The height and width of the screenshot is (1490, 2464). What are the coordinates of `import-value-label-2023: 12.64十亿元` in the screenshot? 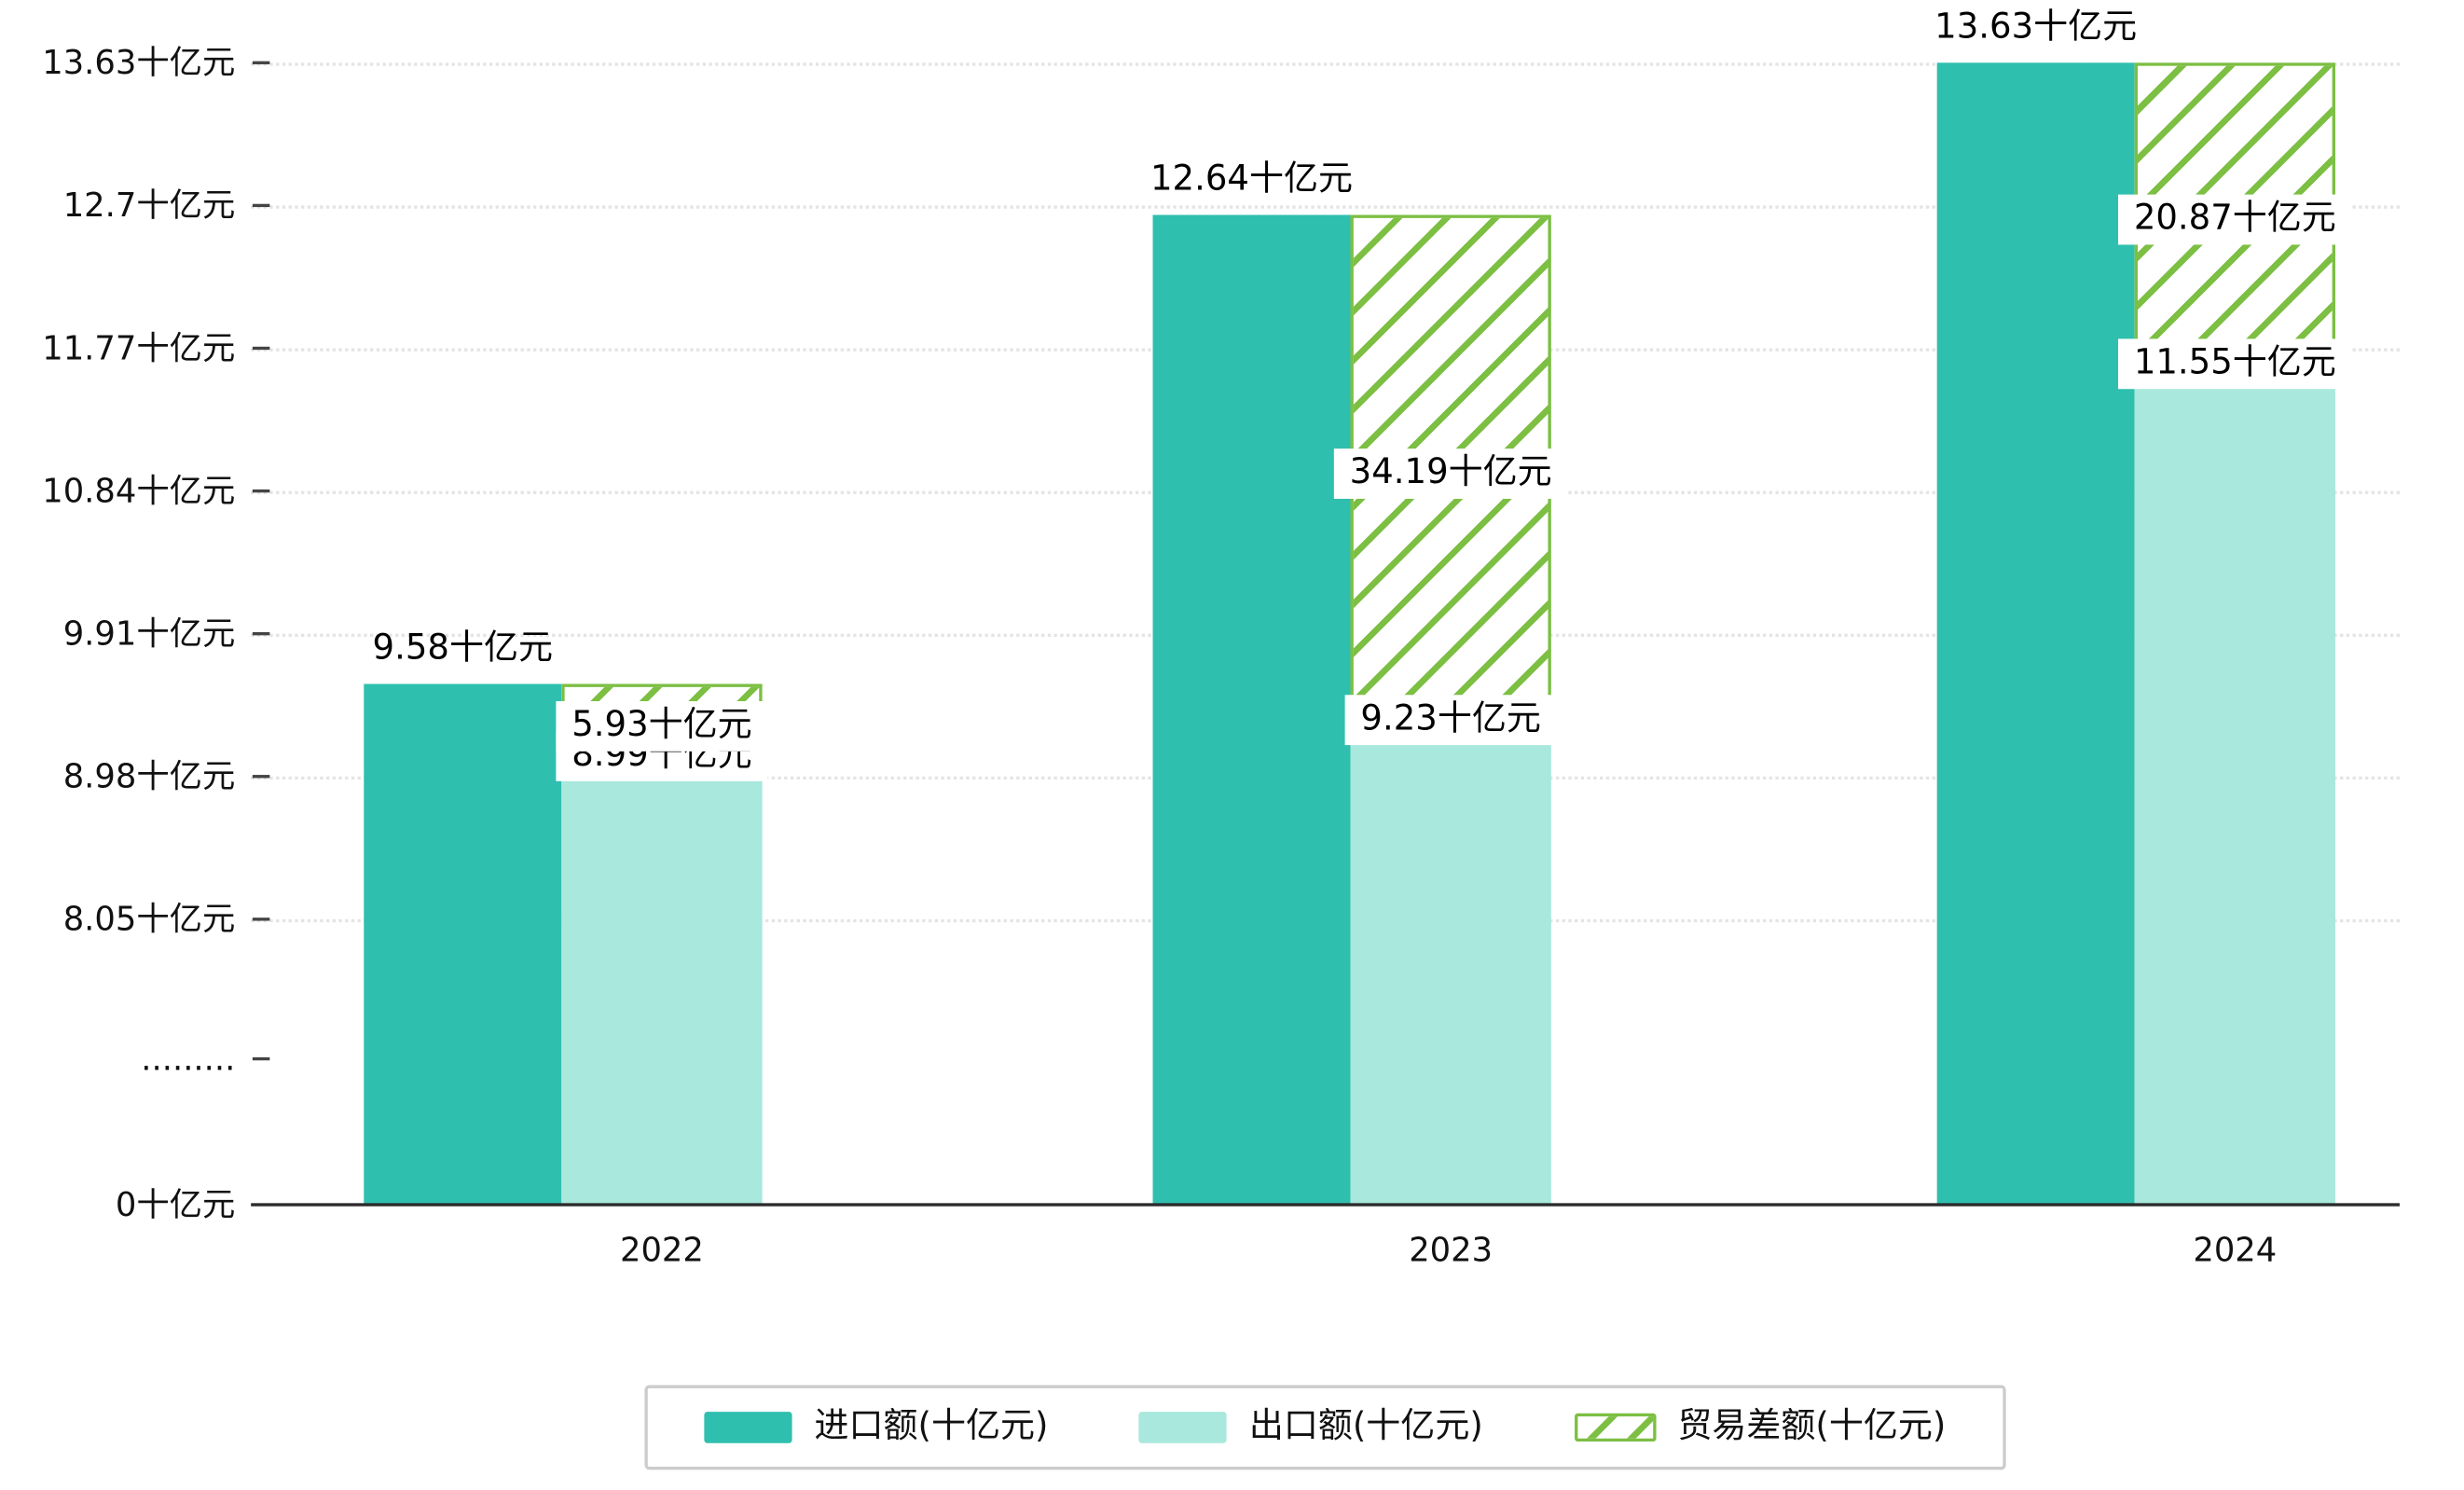 It's located at (1252, 179).